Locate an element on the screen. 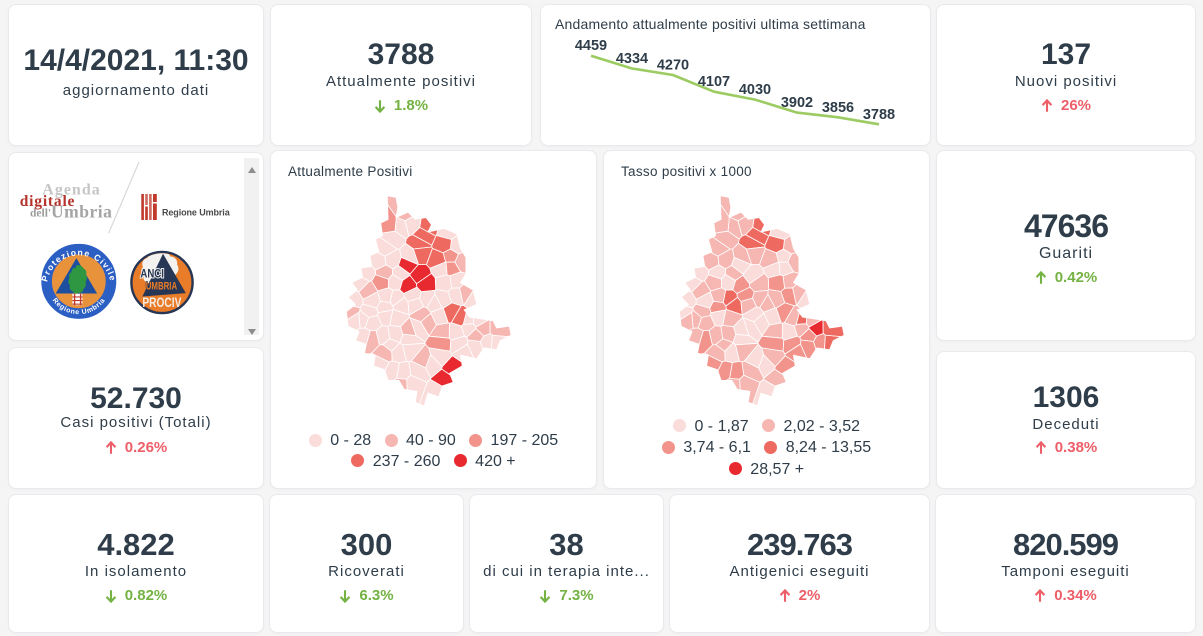  svg-text: dell' is located at coordinates (40, 214).